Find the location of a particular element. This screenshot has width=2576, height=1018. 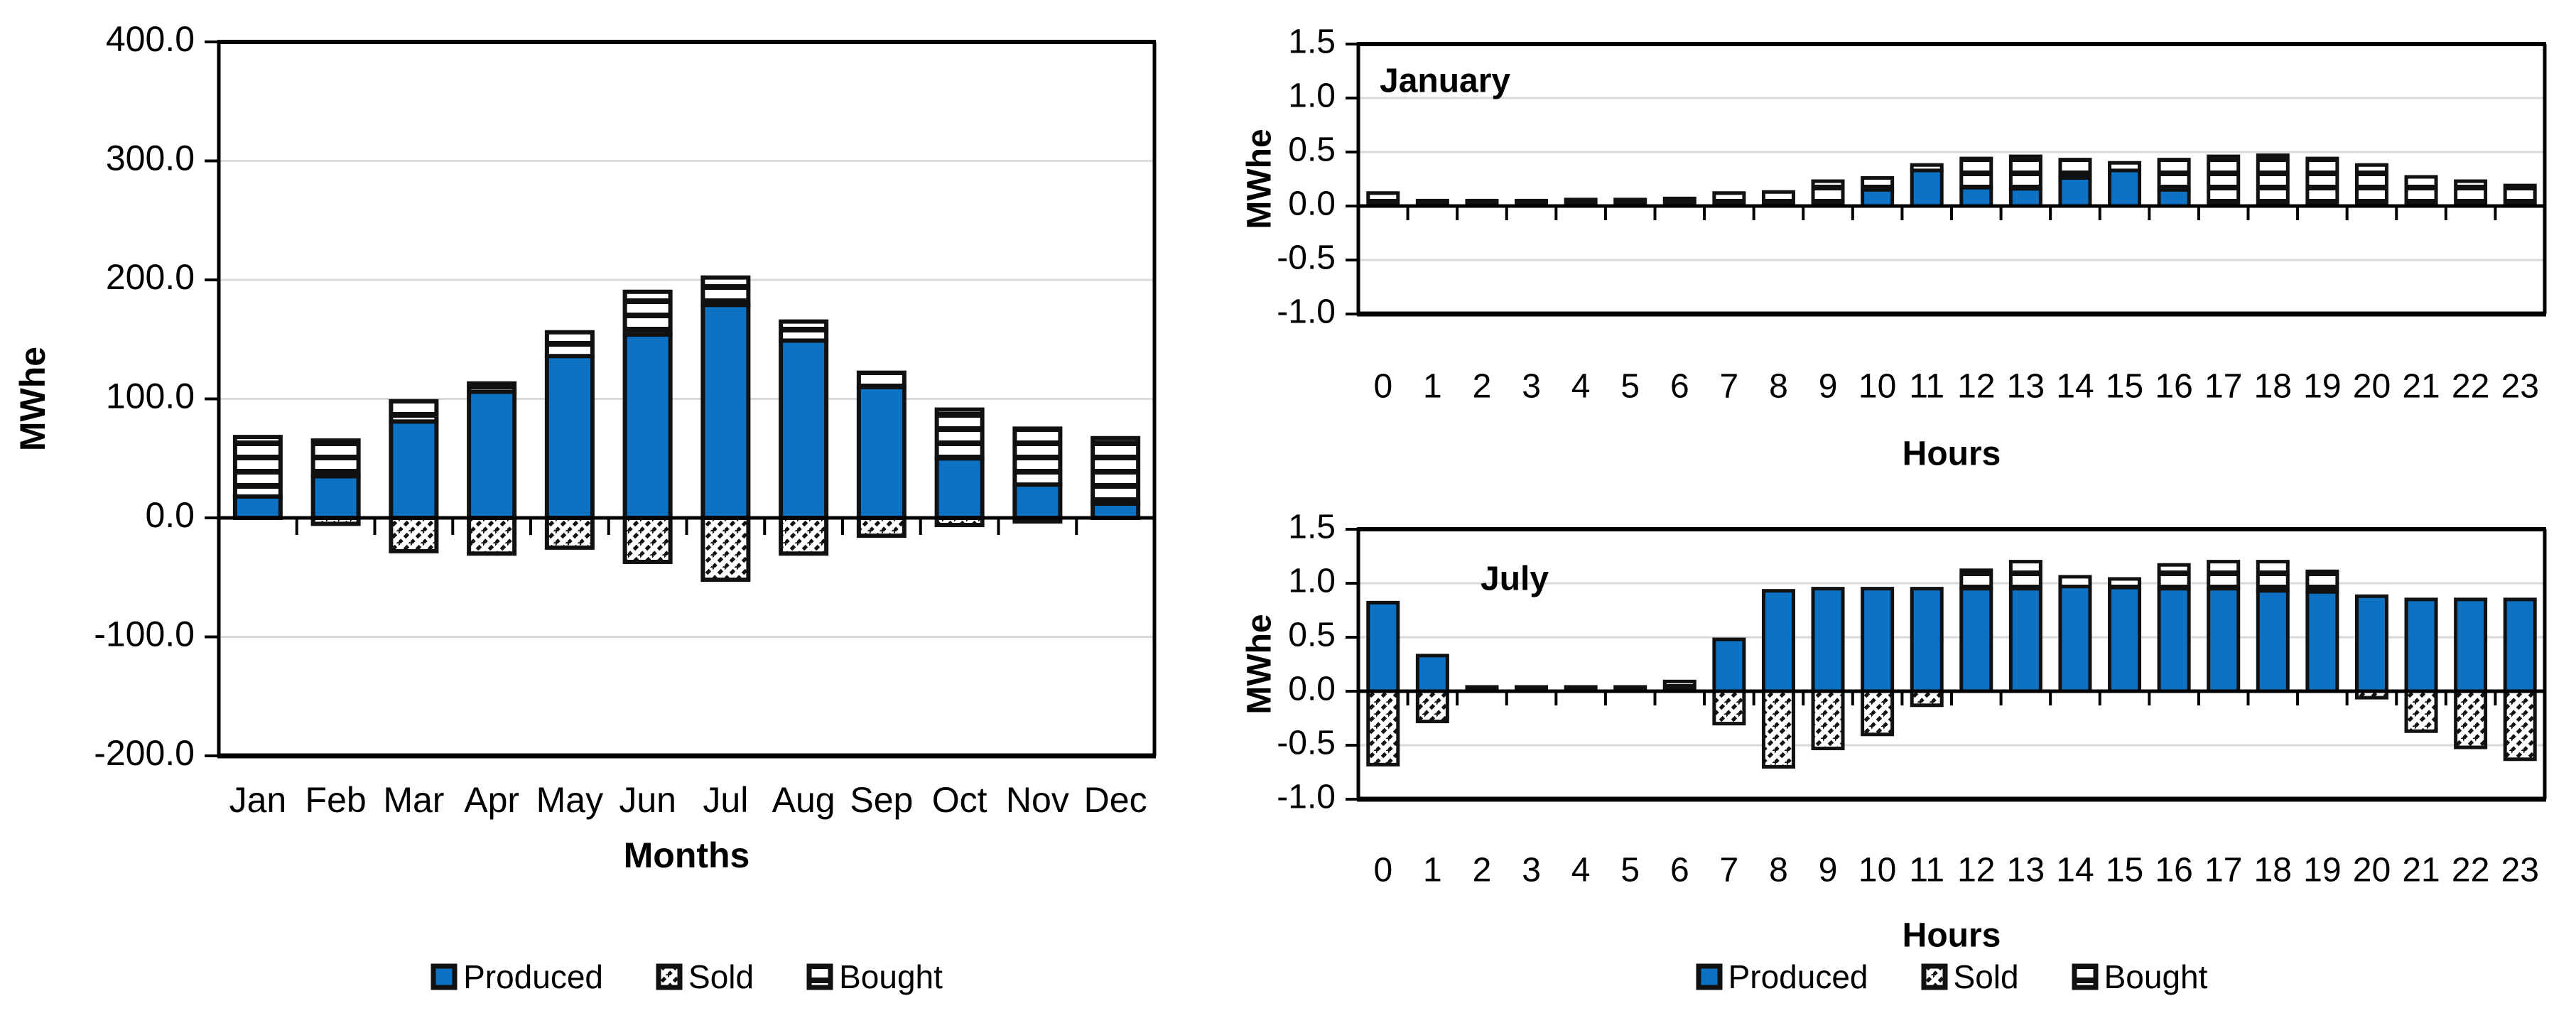

x-axis is located at coordinates (686, 525).